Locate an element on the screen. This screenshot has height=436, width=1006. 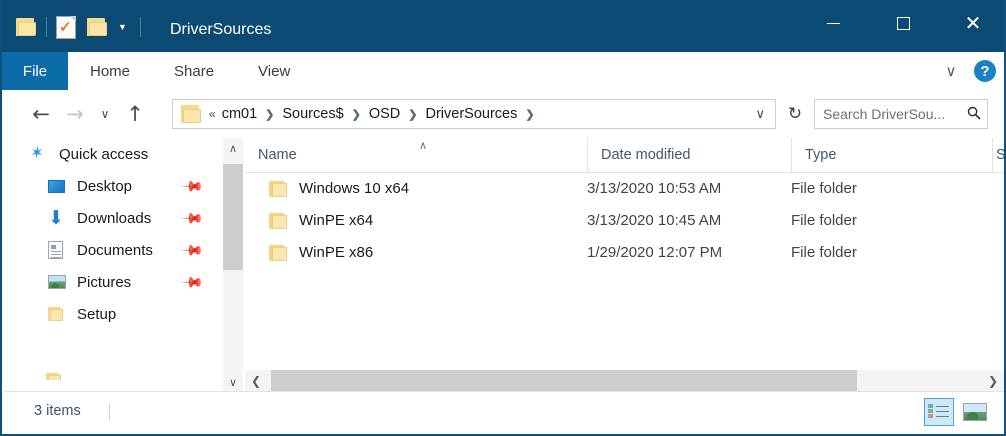
file-list-horizontal-scrollbar: ❮ ❯ is located at coordinates (624, 381).